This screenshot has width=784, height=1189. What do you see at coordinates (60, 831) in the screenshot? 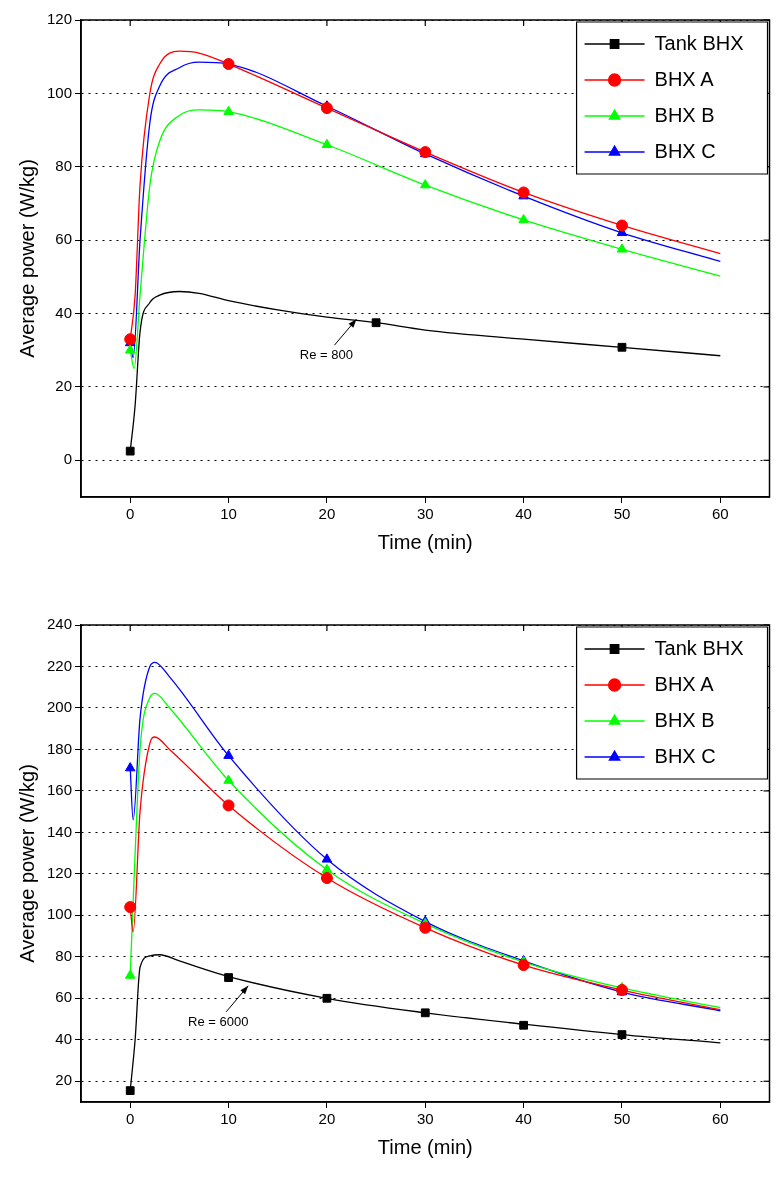
I see `y-tick-label: 140` at bounding box center [60, 831].